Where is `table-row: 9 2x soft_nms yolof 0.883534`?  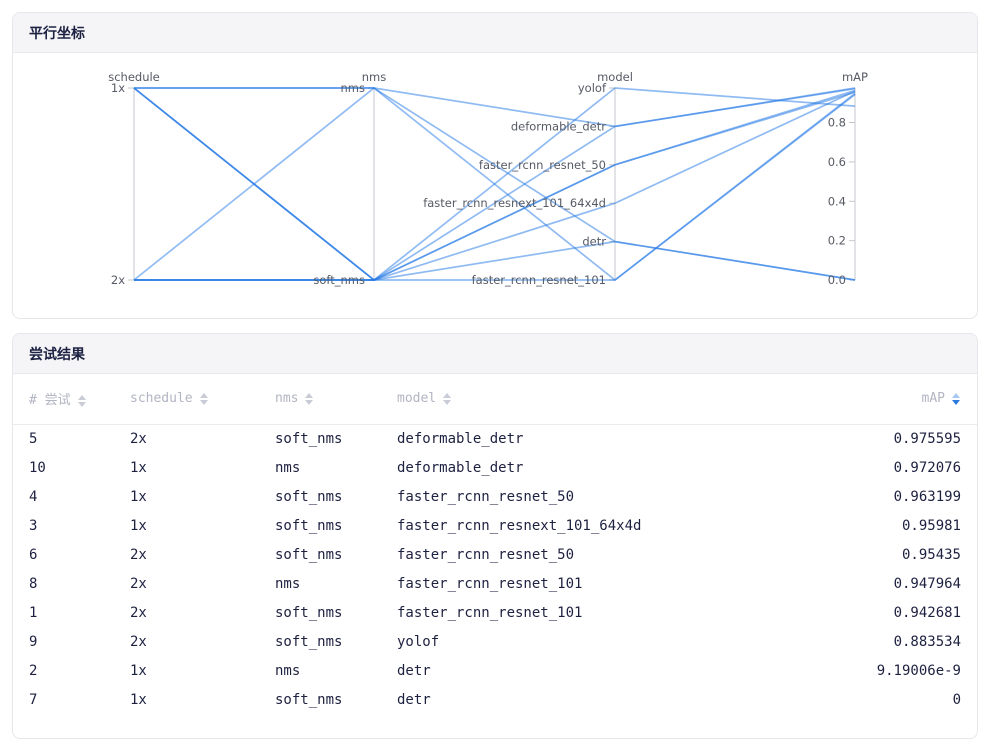 table-row: 9 2x soft_nms yolof 0.883534 is located at coordinates (495, 641).